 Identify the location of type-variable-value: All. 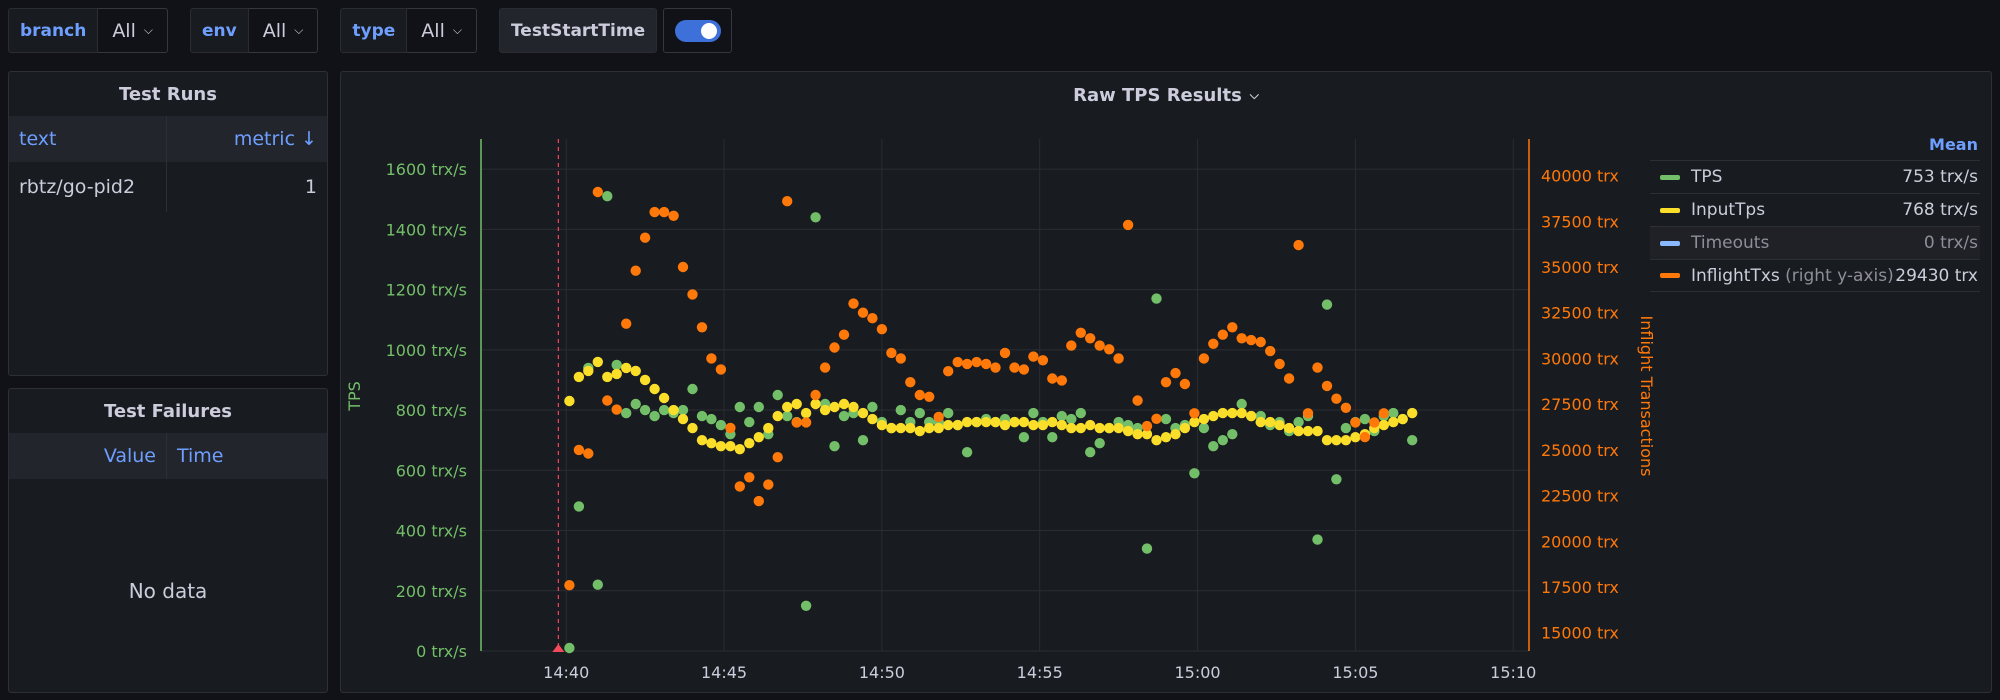
(433, 30).